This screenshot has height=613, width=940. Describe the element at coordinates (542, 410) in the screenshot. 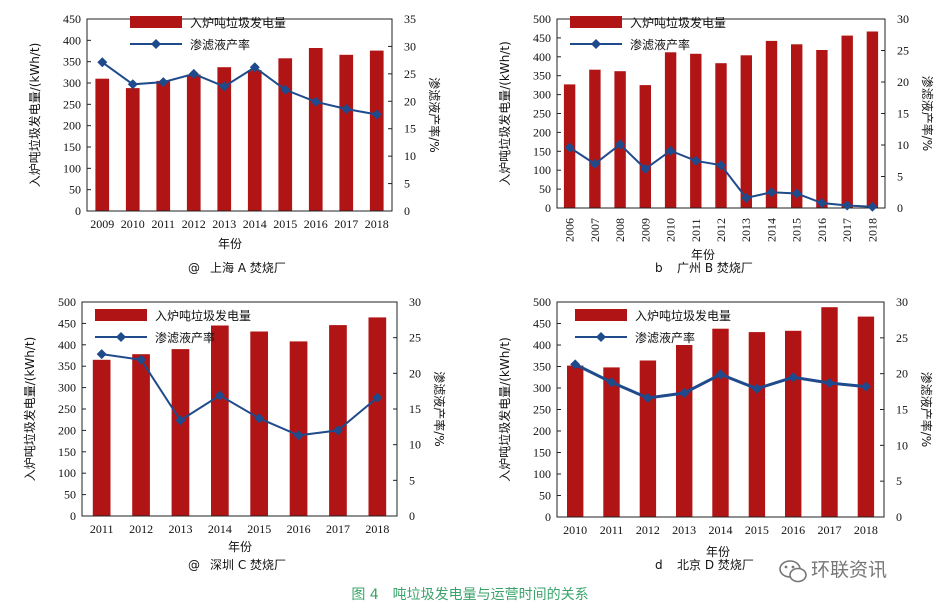

I see `left-tick-label: 250` at that location.